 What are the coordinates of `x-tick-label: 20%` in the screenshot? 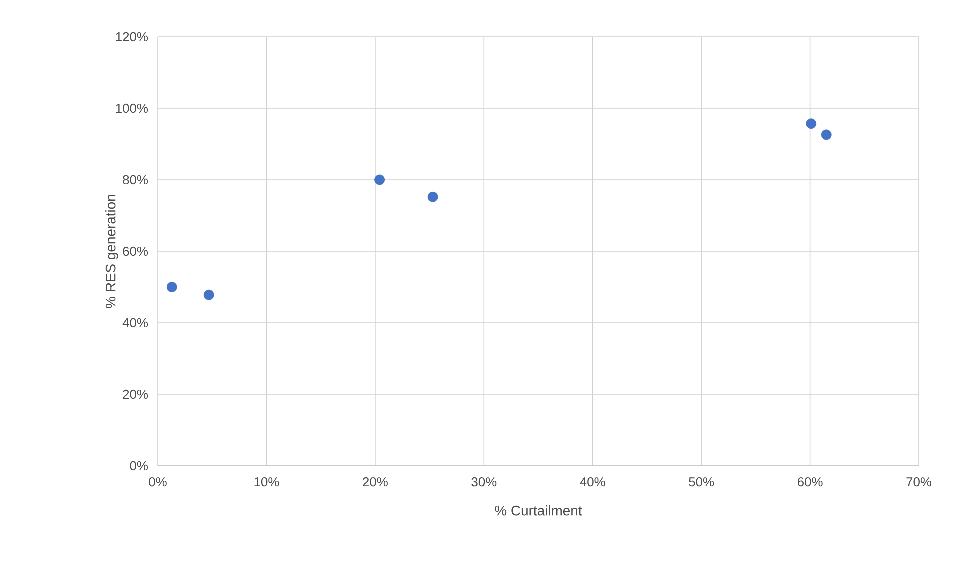 It's located at (375, 482).